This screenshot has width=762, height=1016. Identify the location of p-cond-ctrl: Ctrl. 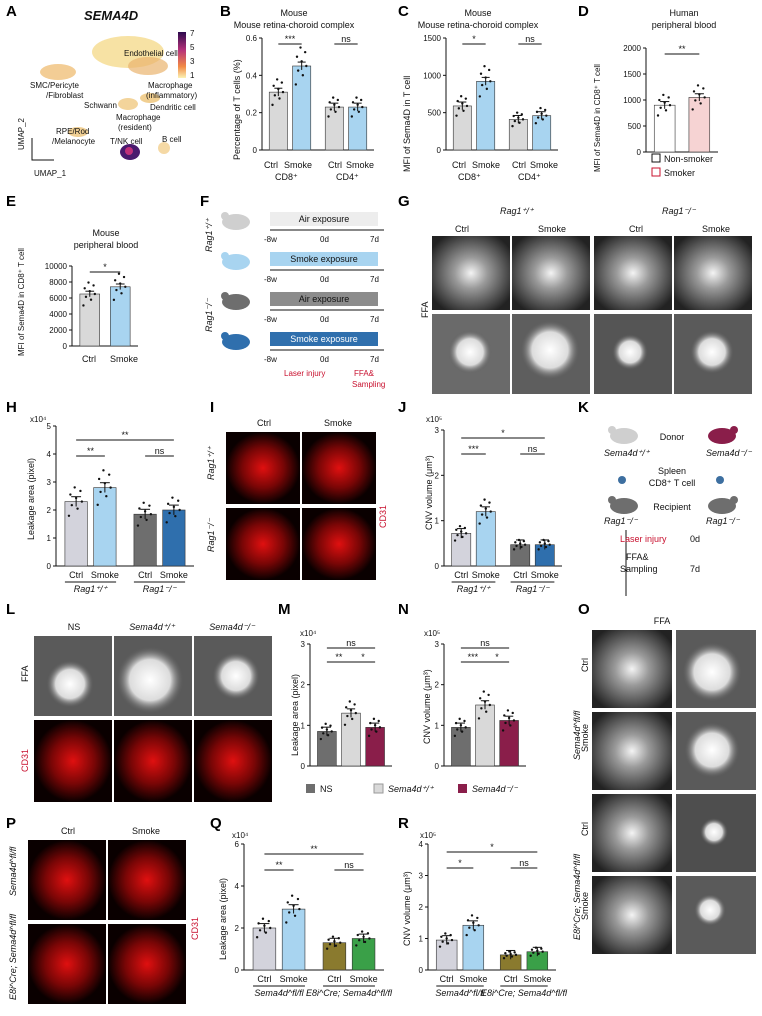
(68, 831).